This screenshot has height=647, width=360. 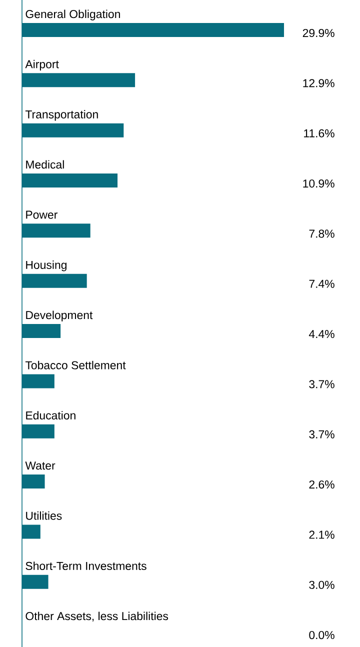 What do you see at coordinates (73, 15) in the screenshot?
I see `y-tick-label: General Obligation` at bounding box center [73, 15].